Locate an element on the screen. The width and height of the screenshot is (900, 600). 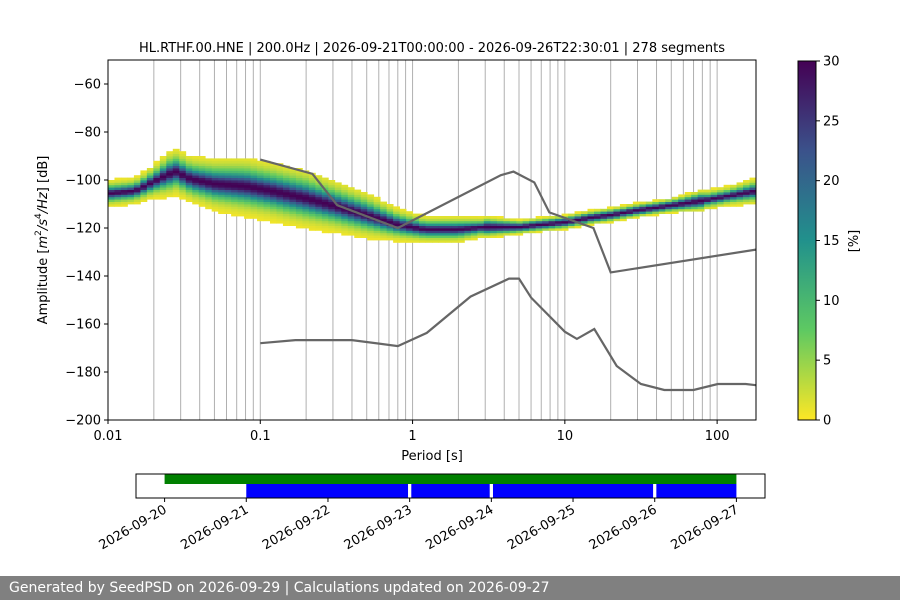
computed-segment-bar is located at coordinates (450, 491).